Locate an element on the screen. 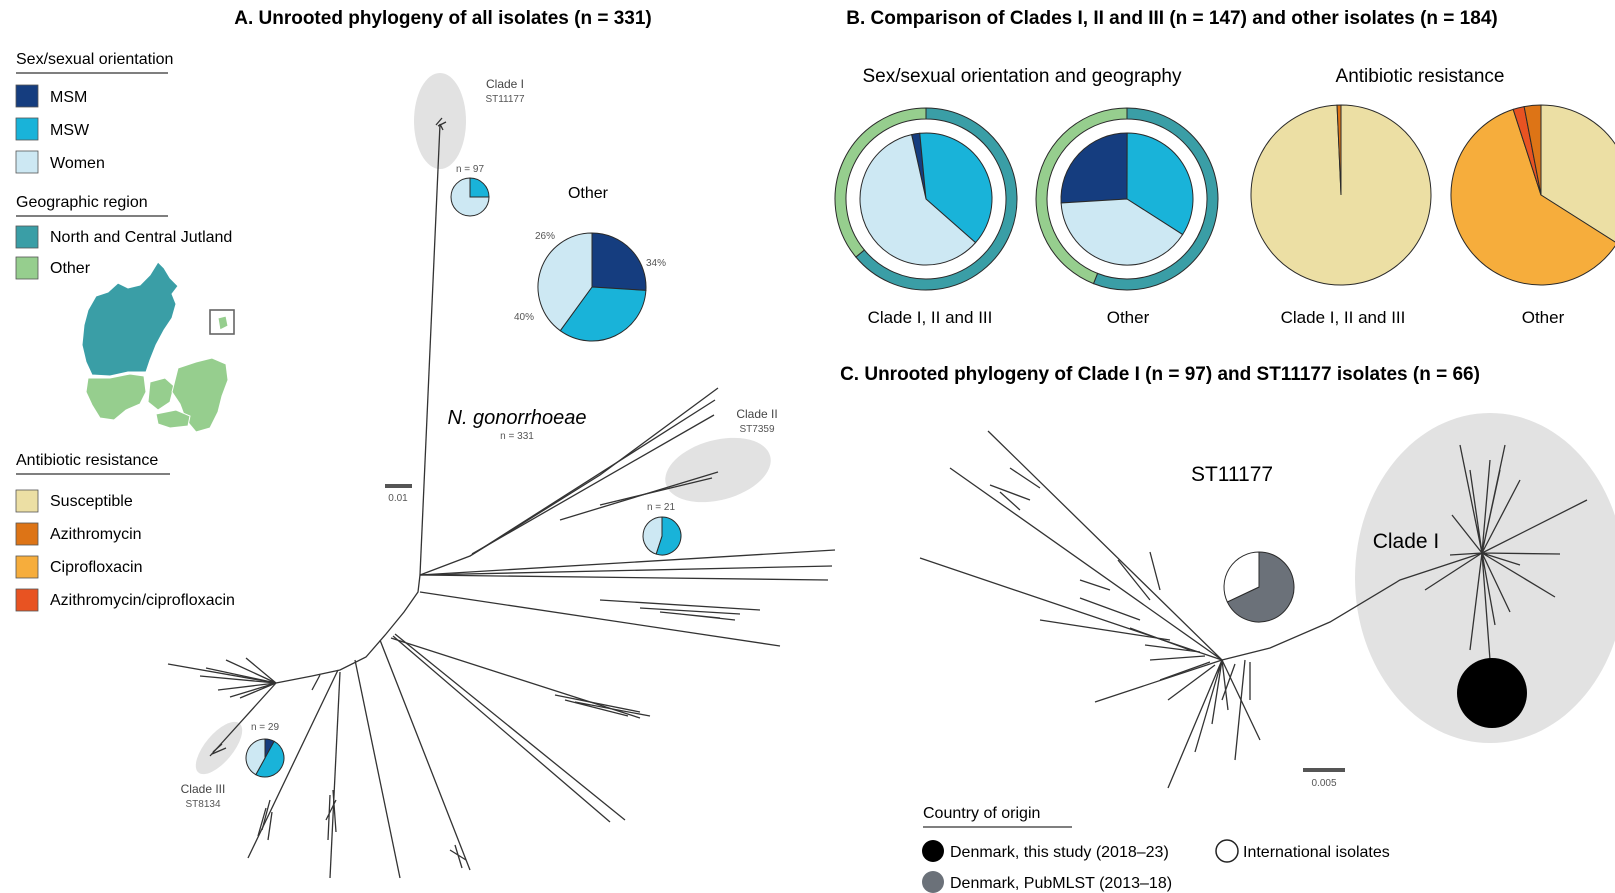 This screenshot has height=893, width=1615. legend-susceptible-swatch is located at coordinates (27, 501).